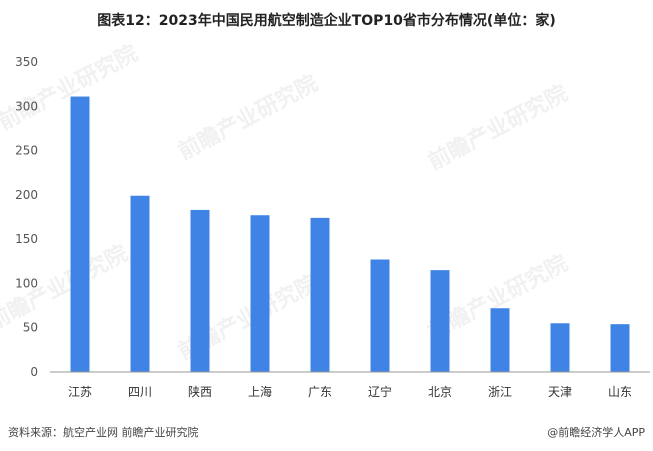 This screenshot has height=451, width=653. What do you see at coordinates (26, 62) in the screenshot?
I see `y-tick-label: 350` at bounding box center [26, 62].